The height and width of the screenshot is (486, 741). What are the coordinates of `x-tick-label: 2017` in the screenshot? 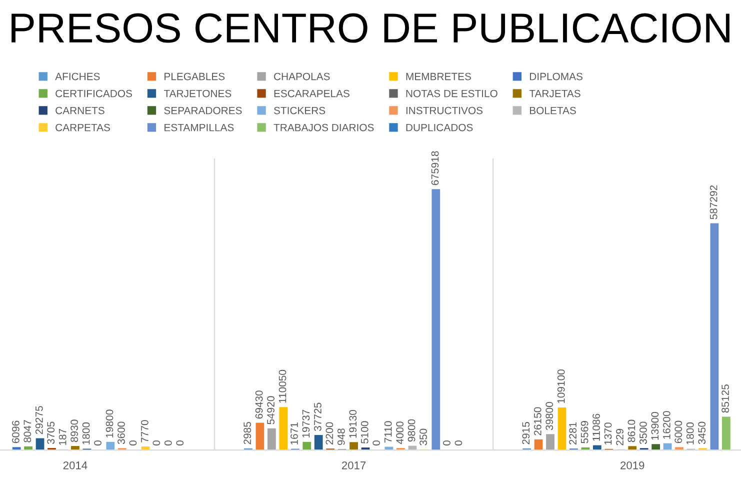 It's located at (354, 465).